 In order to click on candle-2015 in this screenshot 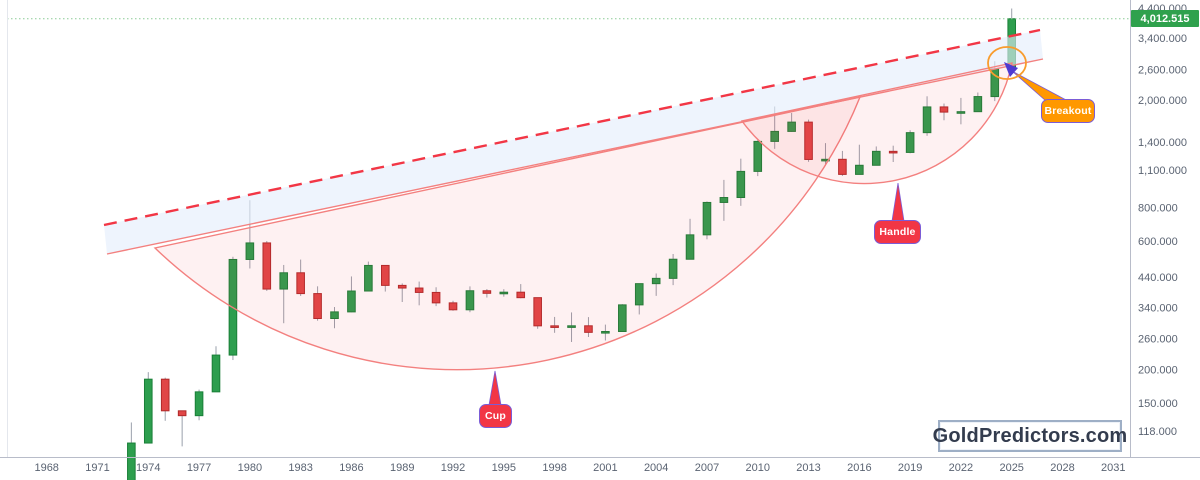, I will do `click(842, 166)`.